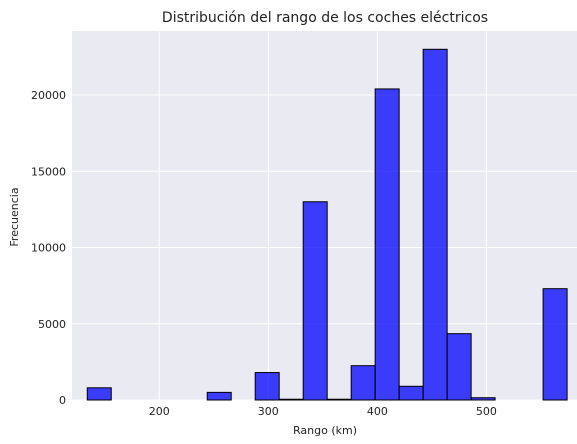  I want to click on y-tick-label: 10000, so click(48, 248).